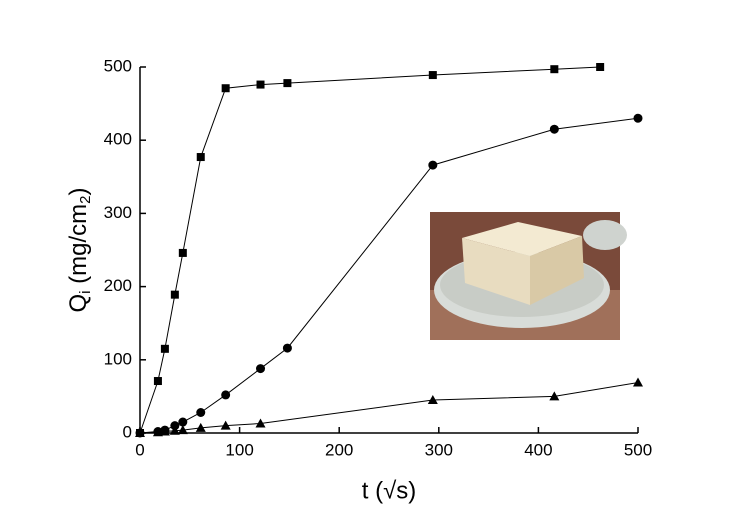  What do you see at coordinates (528, 276) in the screenshot?
I see `inset-photo` at bounding box center [528, 276].